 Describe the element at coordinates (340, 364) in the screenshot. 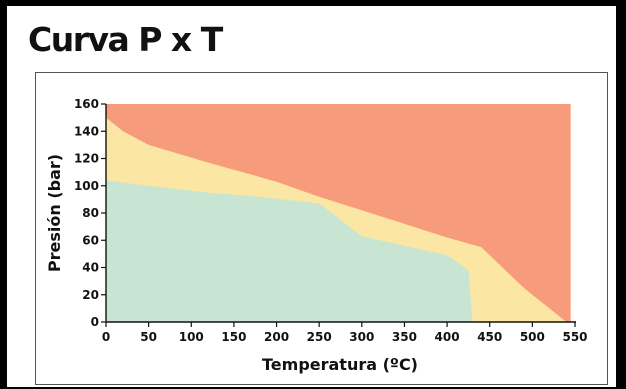

I see `x-axis-label: Temperatura (ºC)` at that location.